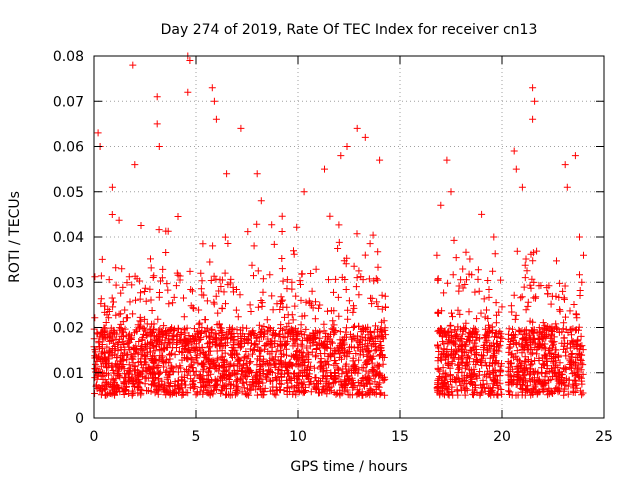 Image resolution: width=640 pixels, height=480 pixels. I want to click on y-tick-label: 0.06, so click(68, 148).